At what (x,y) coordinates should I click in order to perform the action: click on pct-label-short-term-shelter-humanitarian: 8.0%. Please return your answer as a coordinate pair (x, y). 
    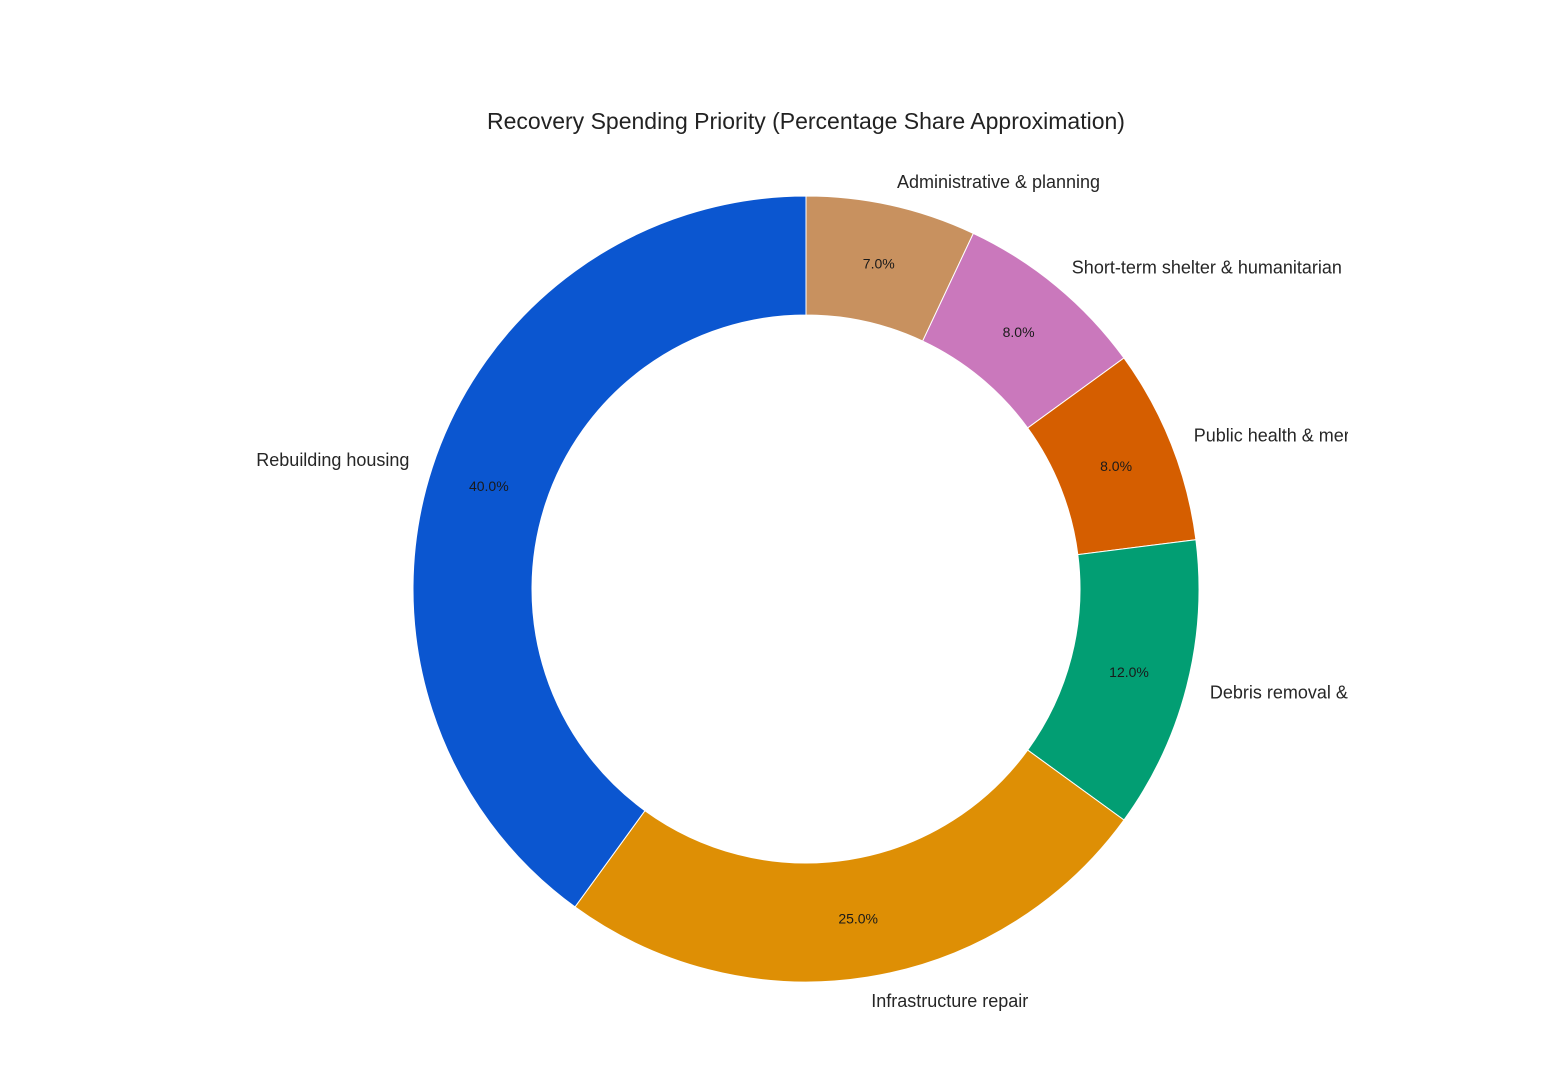
    Looking at the image, I should click on (1019, 332).